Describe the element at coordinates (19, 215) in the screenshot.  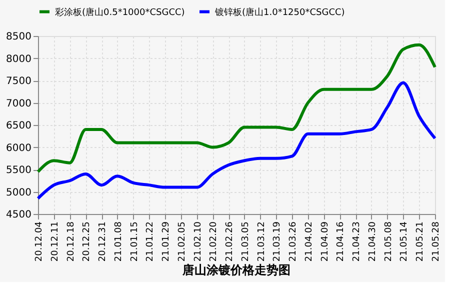
I see `y-tick-label: 4500` at that location.